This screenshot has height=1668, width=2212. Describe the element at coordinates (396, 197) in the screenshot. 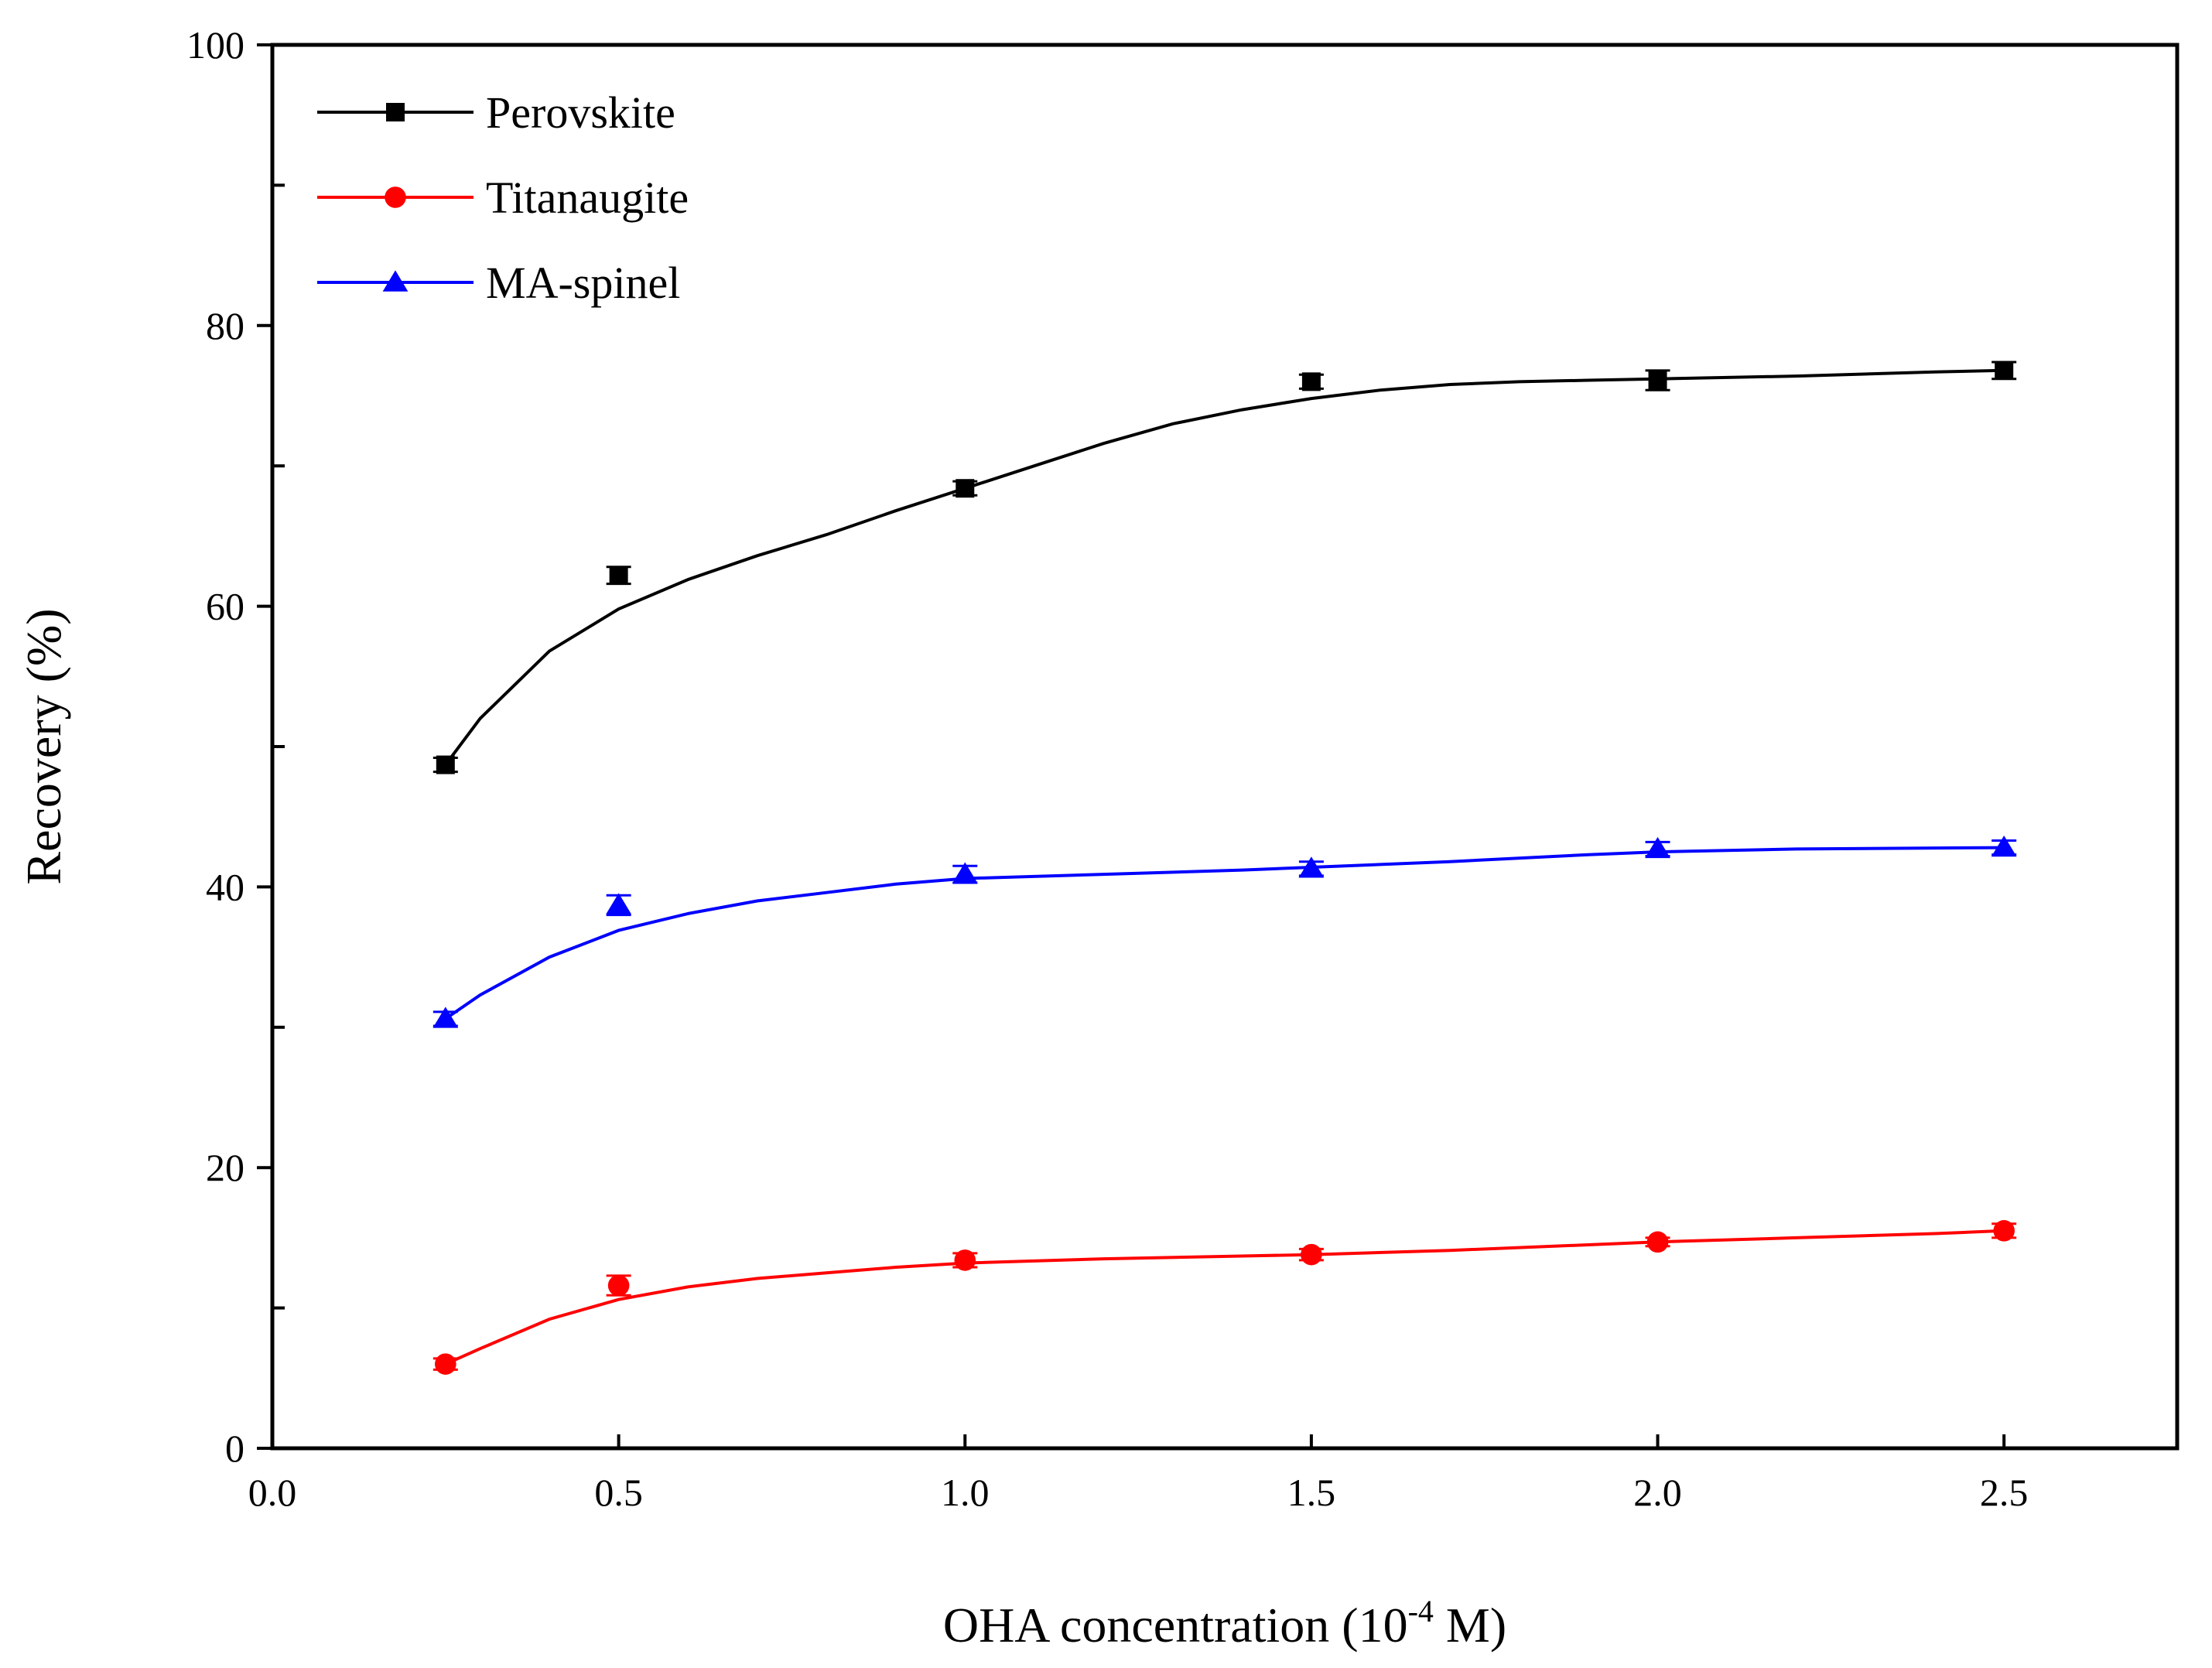

I see `legend-marker-titanaugite` at that location.